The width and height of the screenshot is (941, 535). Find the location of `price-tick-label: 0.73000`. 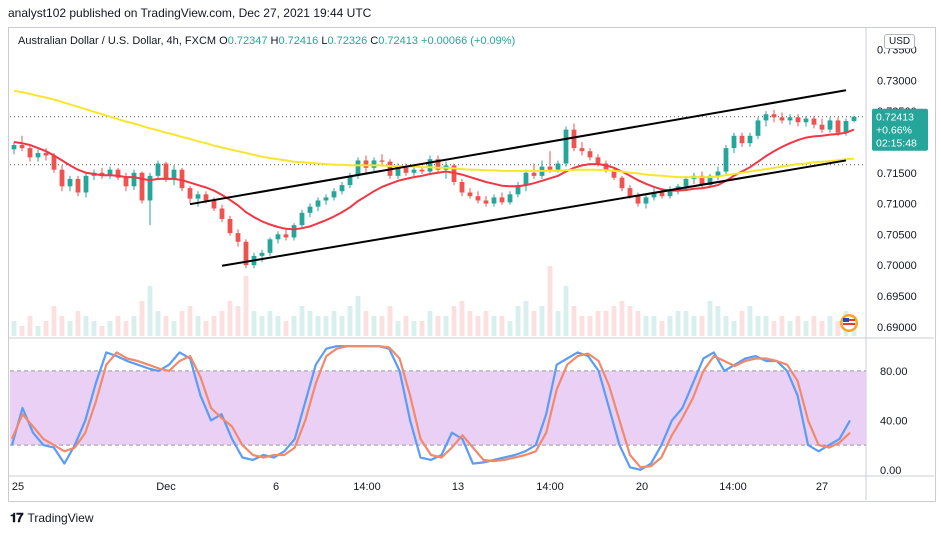

price-tick-label: 0.73000 is located at coordinates (897, 81).